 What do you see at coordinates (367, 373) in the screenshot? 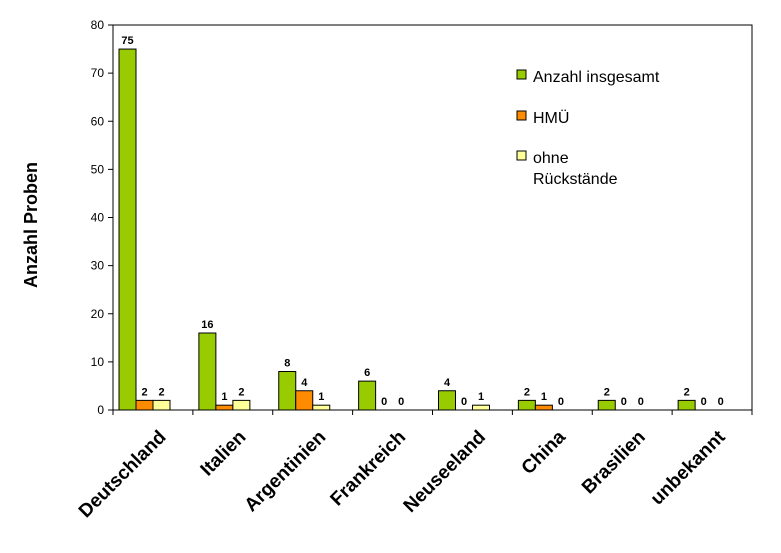
I see `data-label: 6` at bounding box center [367, 373].